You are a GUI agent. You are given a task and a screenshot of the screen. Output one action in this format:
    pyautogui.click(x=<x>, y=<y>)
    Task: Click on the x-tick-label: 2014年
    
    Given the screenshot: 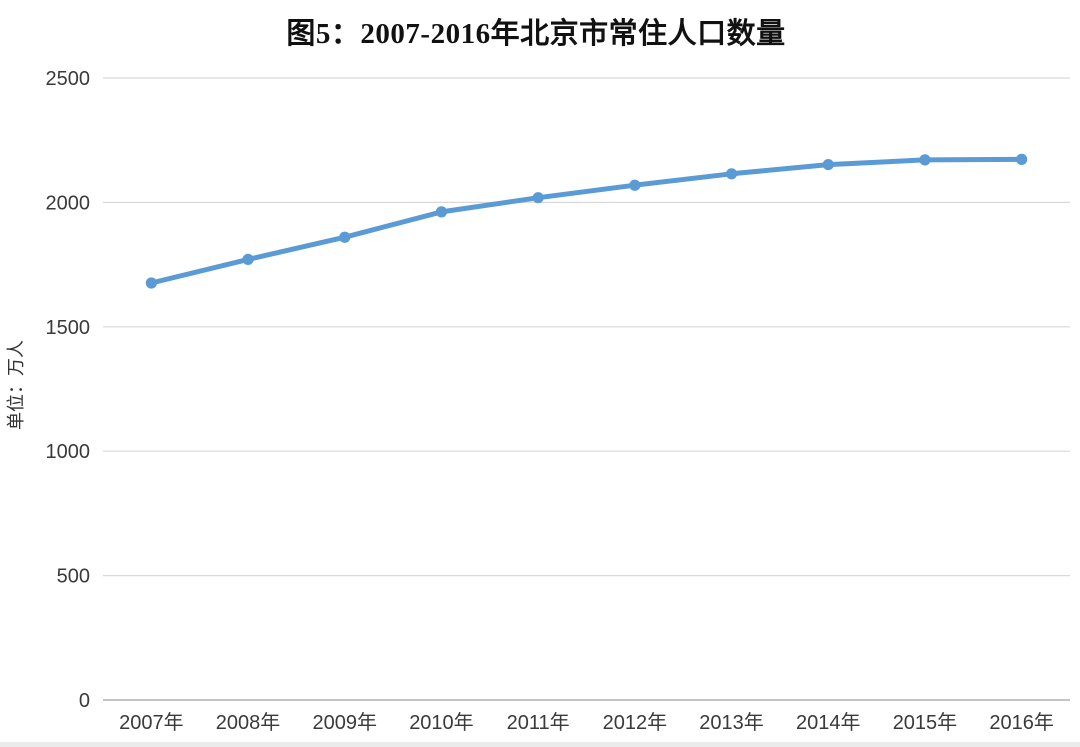 What is the action you would take?
    pyautogui.click(x=828, y=722)
    